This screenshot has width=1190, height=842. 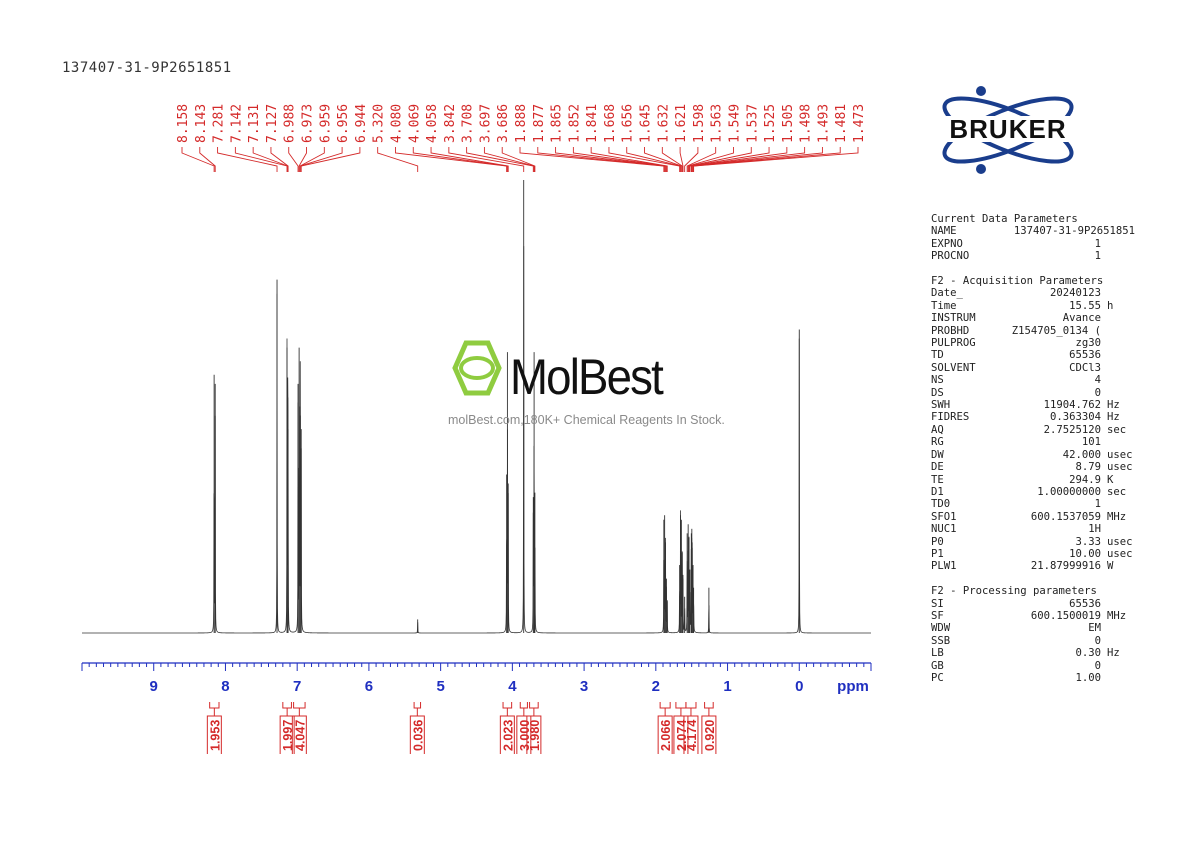 What do you see at coordinates (1088, 541) in the screenshot?
I see `param-value: 3.33` at bounding box center [1088, 541].